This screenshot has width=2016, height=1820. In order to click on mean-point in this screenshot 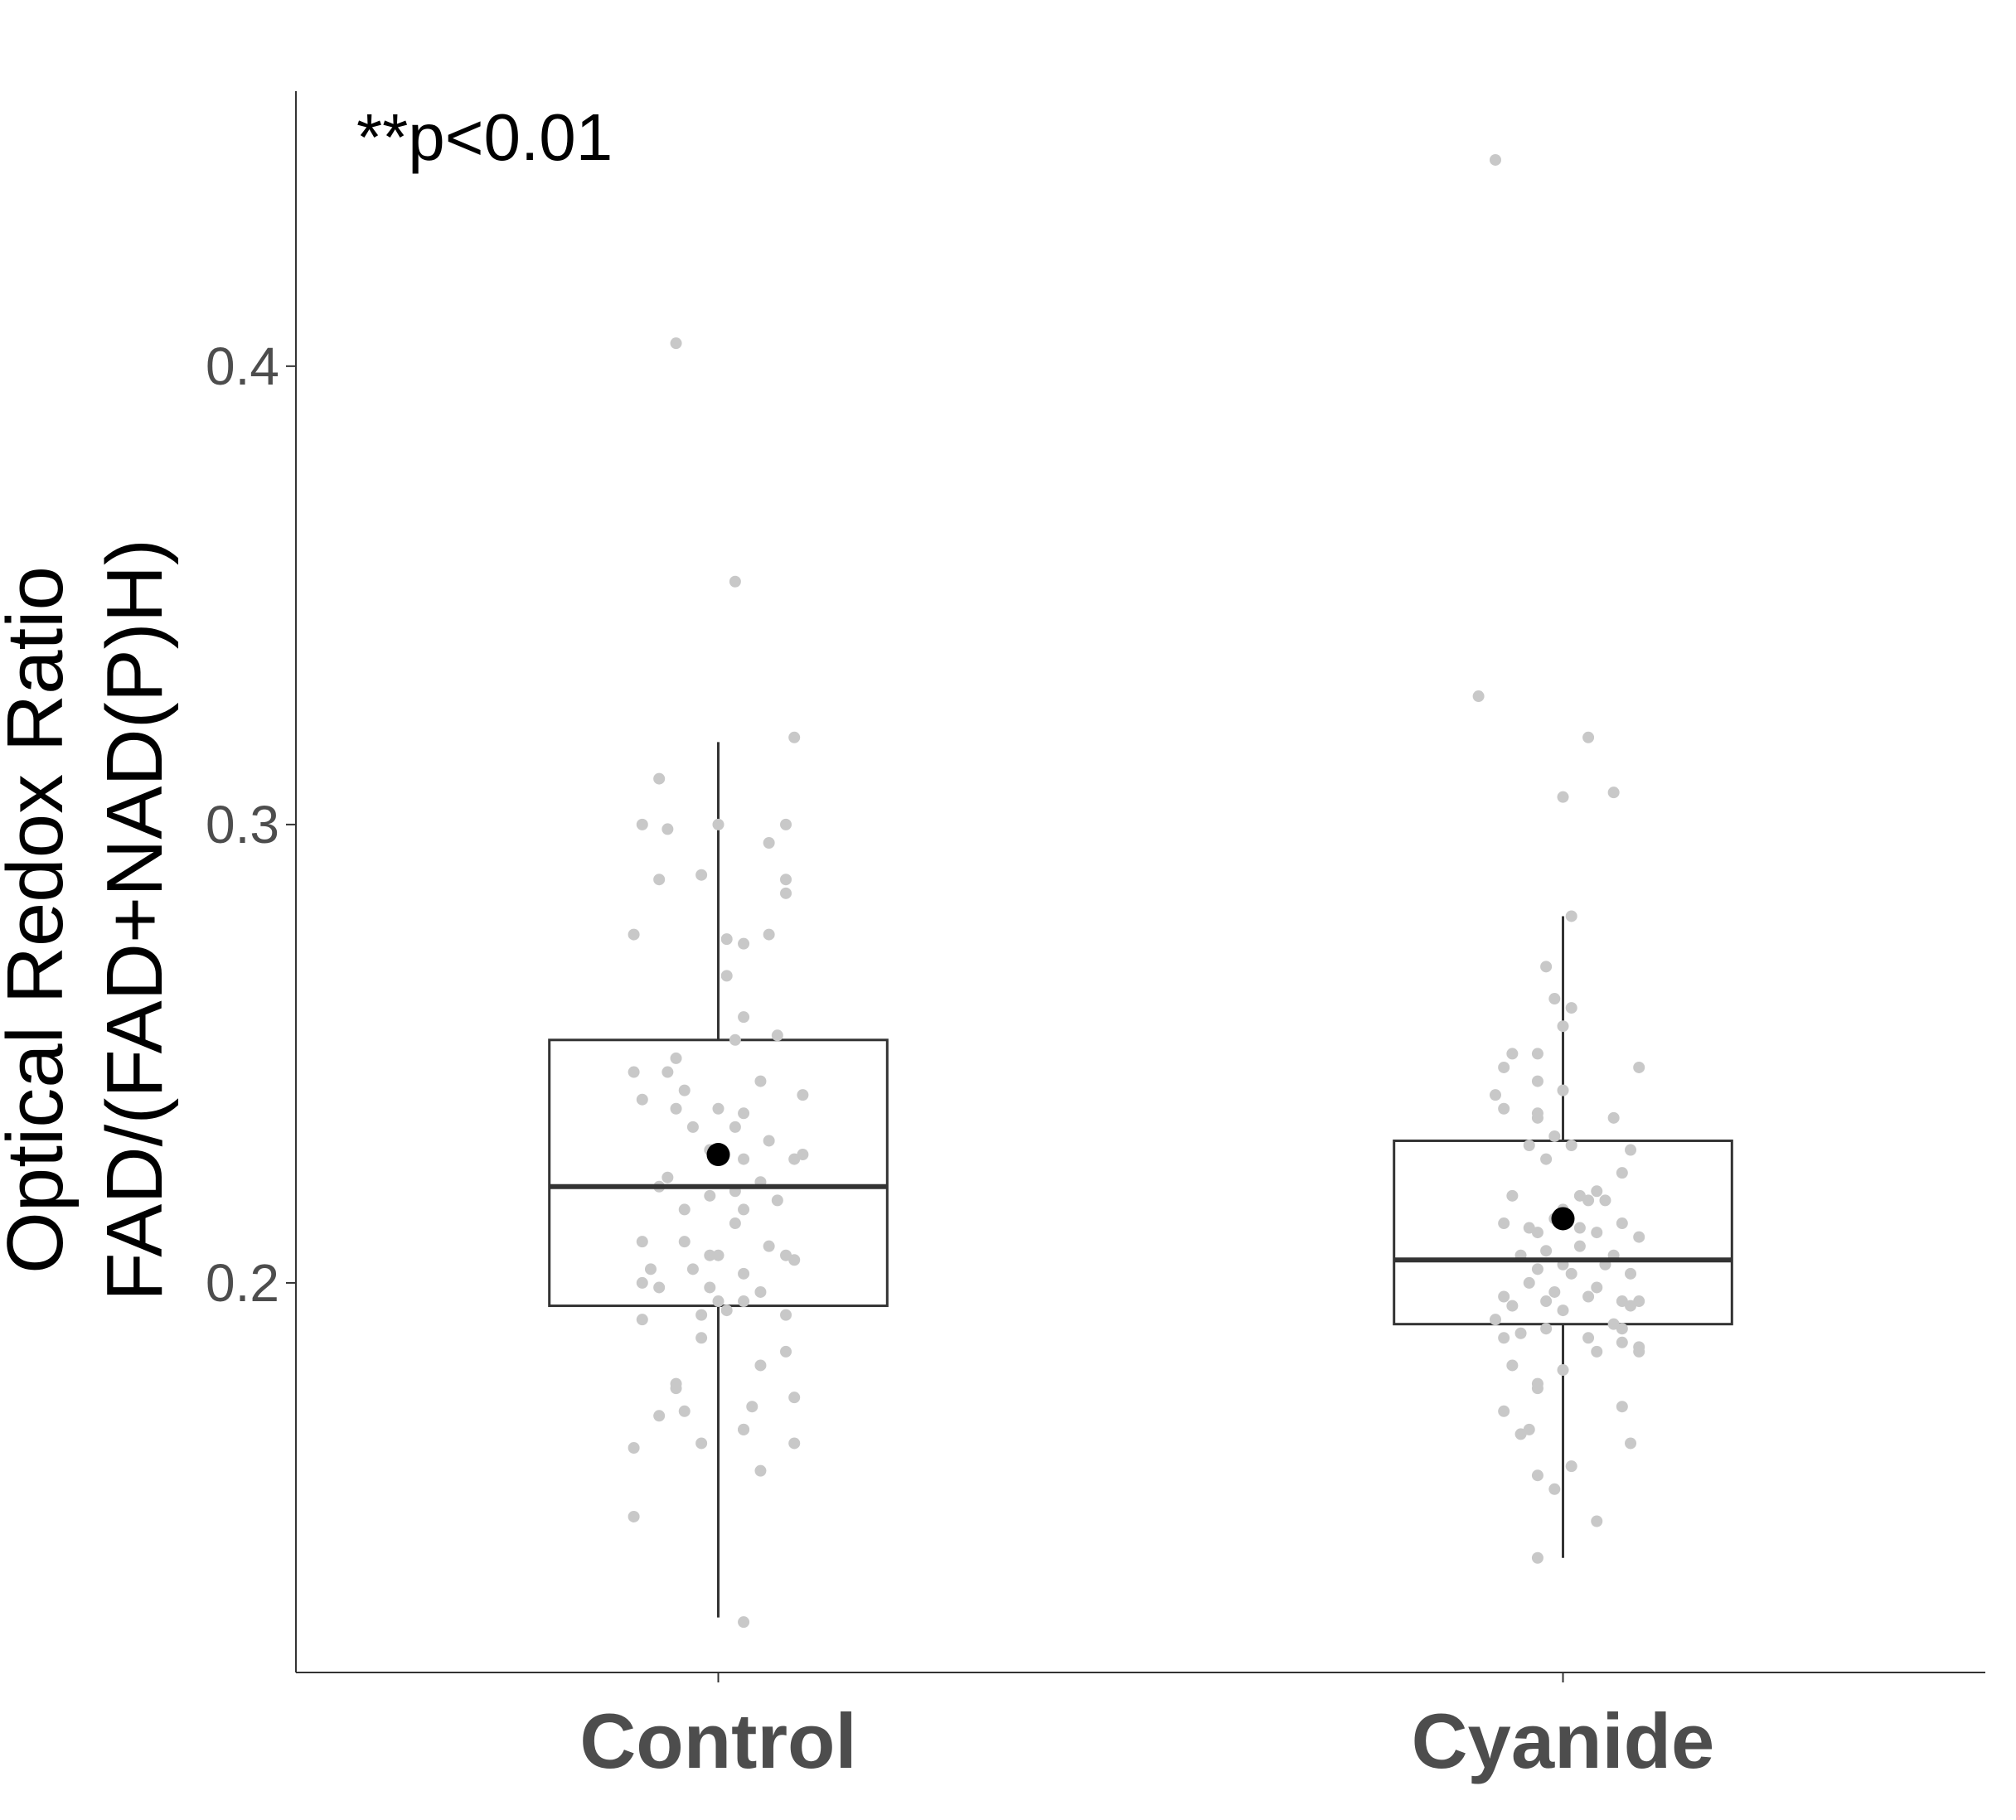, I will do `click(1563, 1219)`.